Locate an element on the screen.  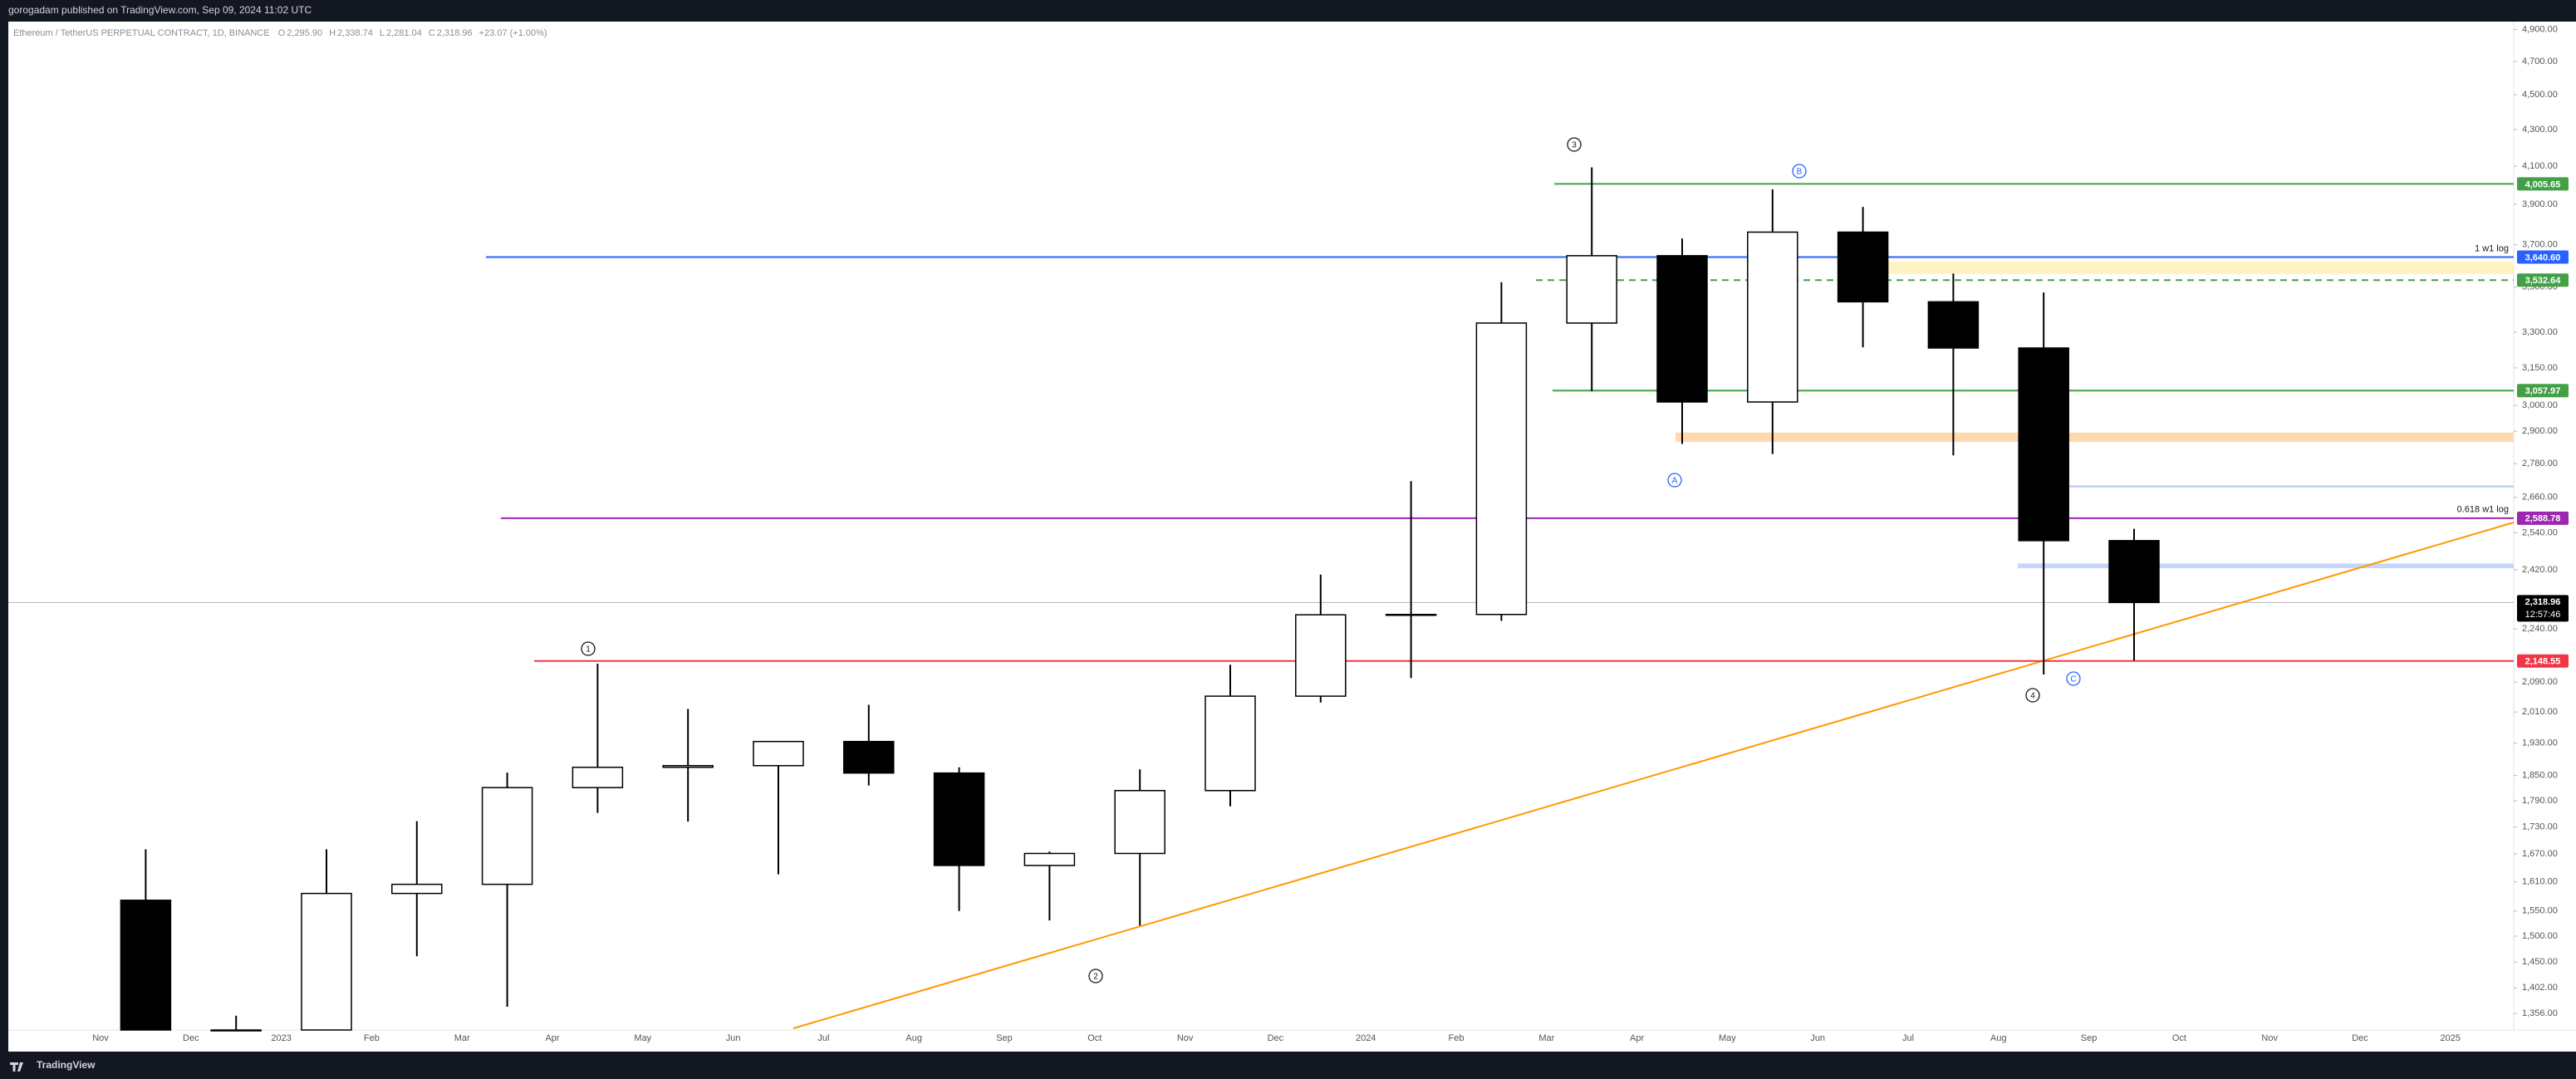
y-tick-label: 1,730.00 is located at coordinates (2540, 826).